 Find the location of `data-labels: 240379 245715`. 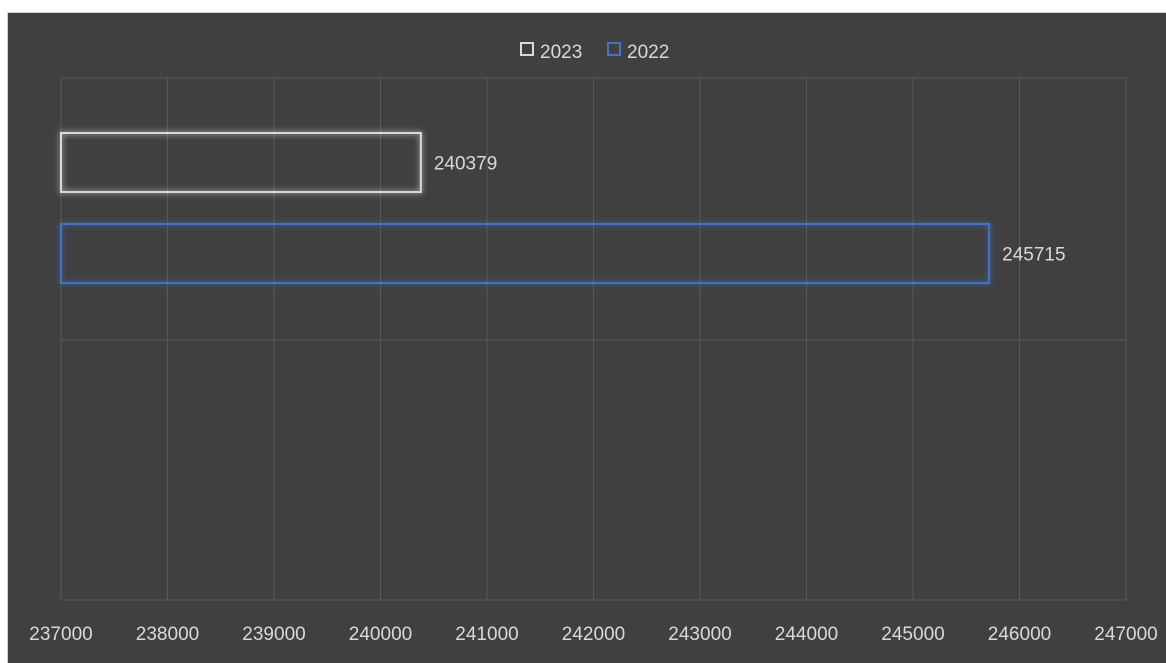

data-labels: 240379 245715 is located at coordinates (750, 210).